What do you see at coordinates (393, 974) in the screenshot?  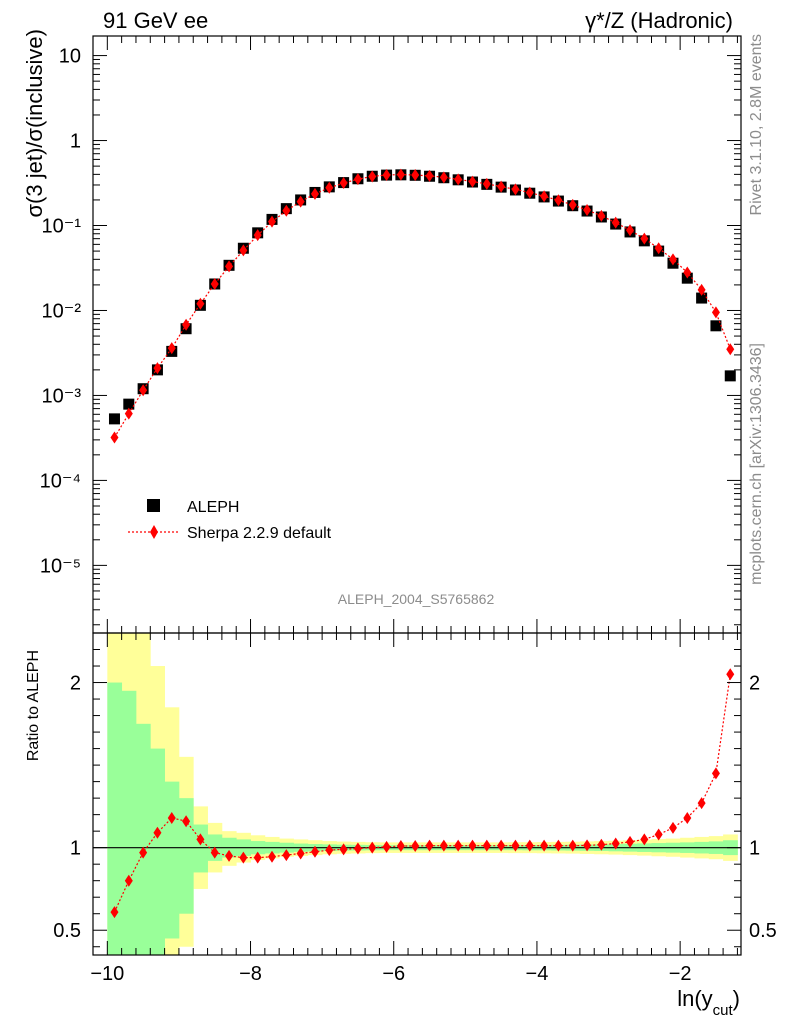 I see `tick-label: −6` at bounding box center [393, 974].